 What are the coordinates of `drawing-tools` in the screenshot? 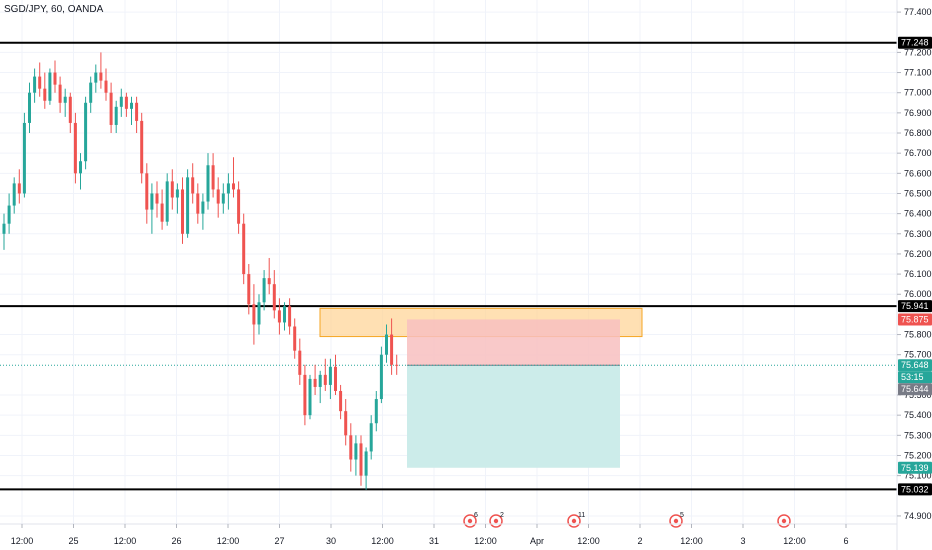 It's located at (481, 387).